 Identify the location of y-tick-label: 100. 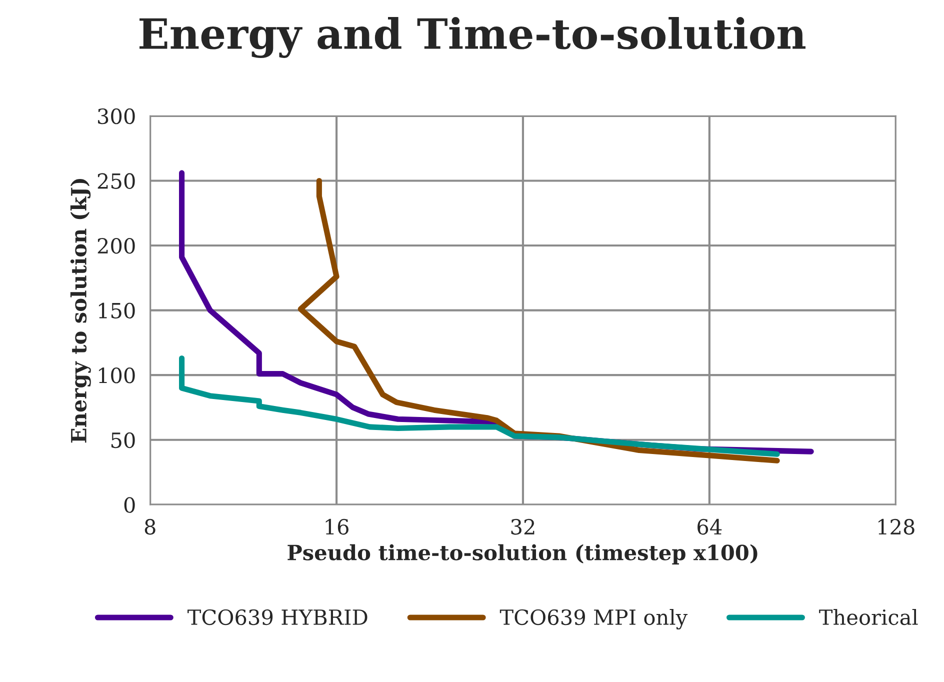
(116, 376).